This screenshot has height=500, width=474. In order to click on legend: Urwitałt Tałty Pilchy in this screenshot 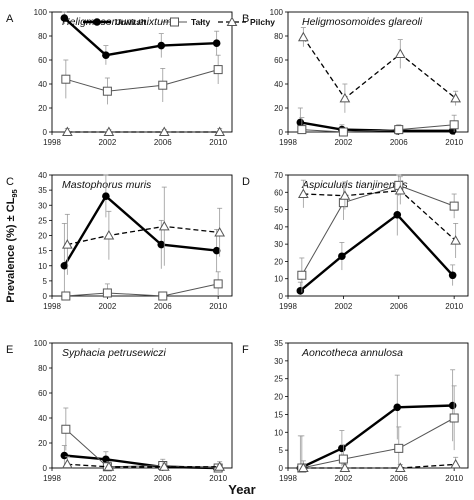, I will do `click(179, 21)`.